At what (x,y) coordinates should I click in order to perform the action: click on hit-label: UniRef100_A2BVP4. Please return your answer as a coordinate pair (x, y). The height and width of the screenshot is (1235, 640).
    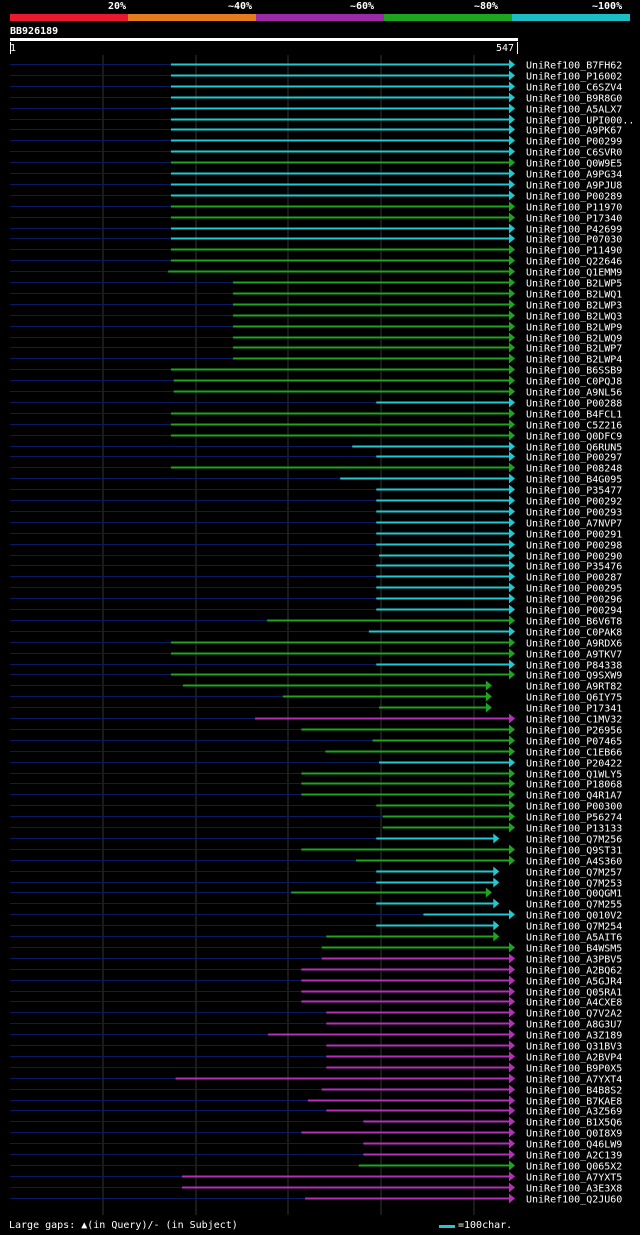
    Looking at the image, I should click on (574, 1058).